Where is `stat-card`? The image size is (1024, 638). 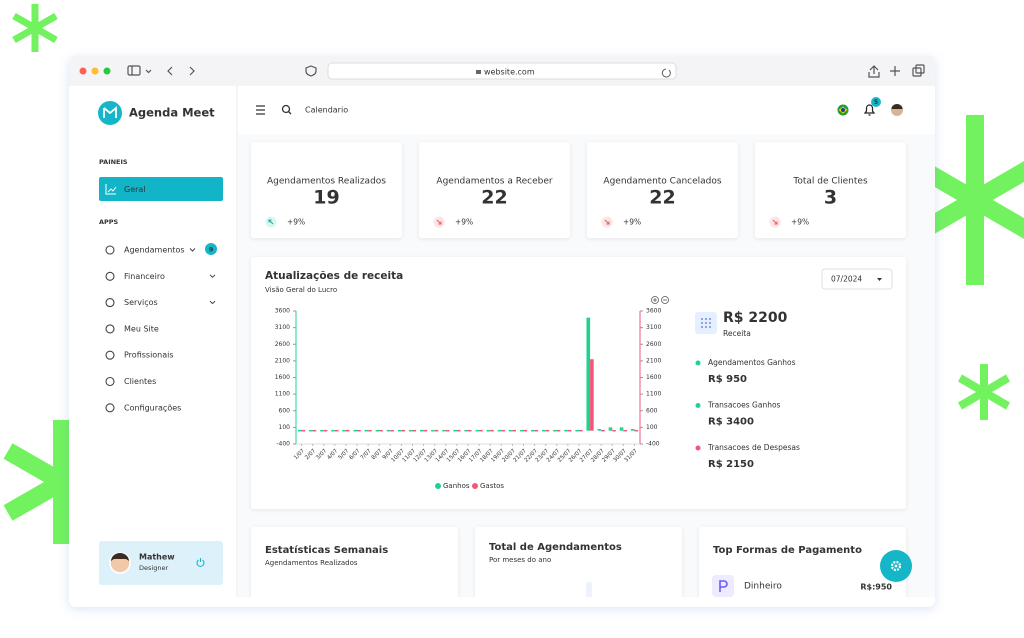 stat-card is located at coordinates (830, 190).